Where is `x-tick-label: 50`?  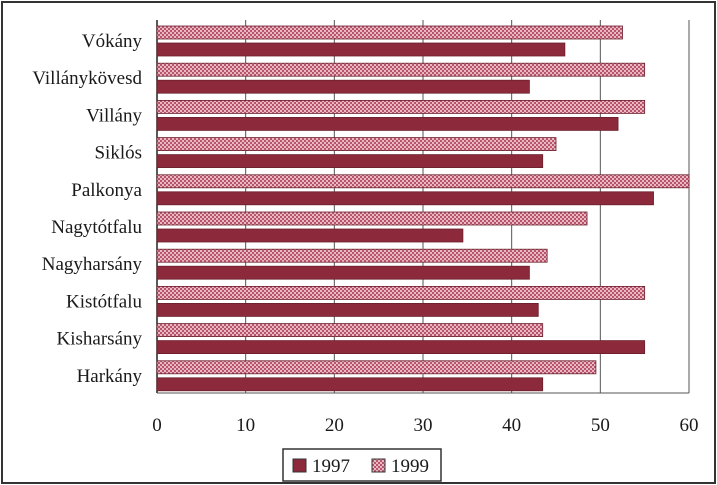 x-tick-label: 50 is located at coordinates (600, 425).